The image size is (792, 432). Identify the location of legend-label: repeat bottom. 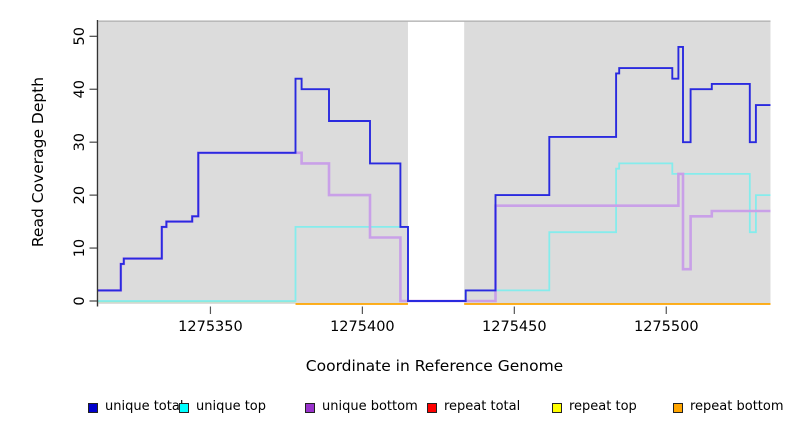
(737, 406).